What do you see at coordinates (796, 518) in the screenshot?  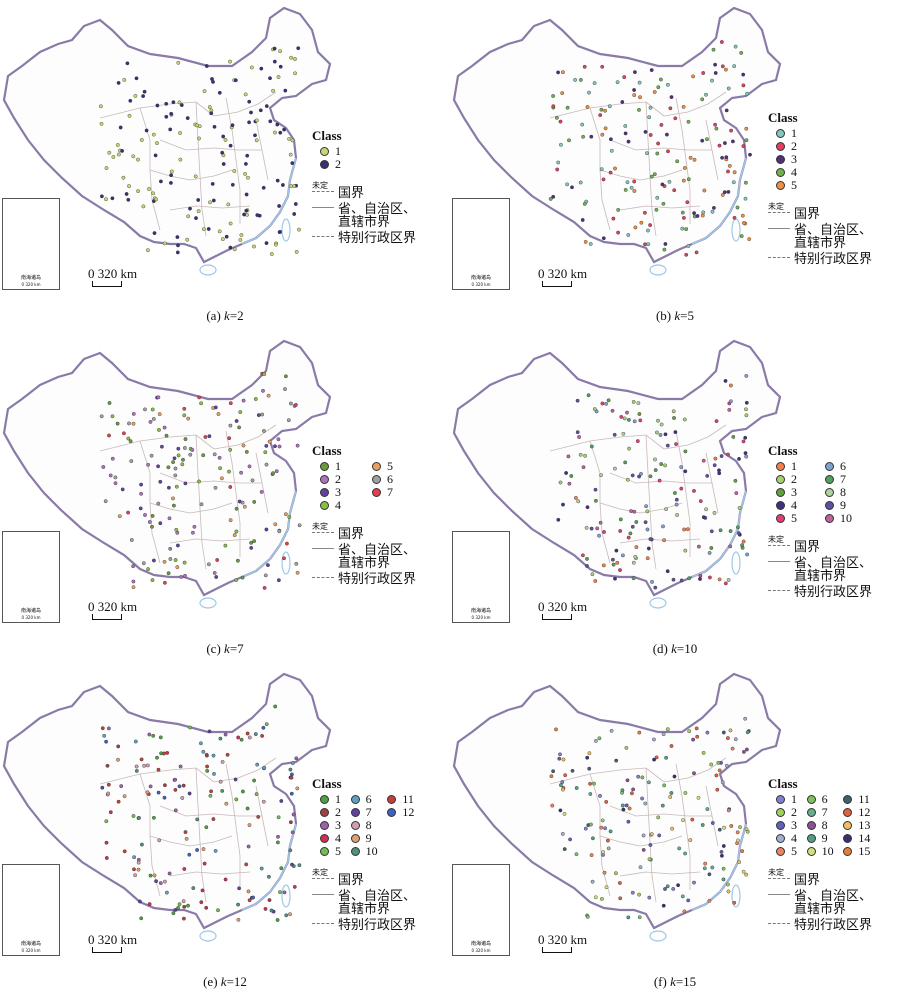 I see `legend-class-item: 5` at bounding box center [796, 518].